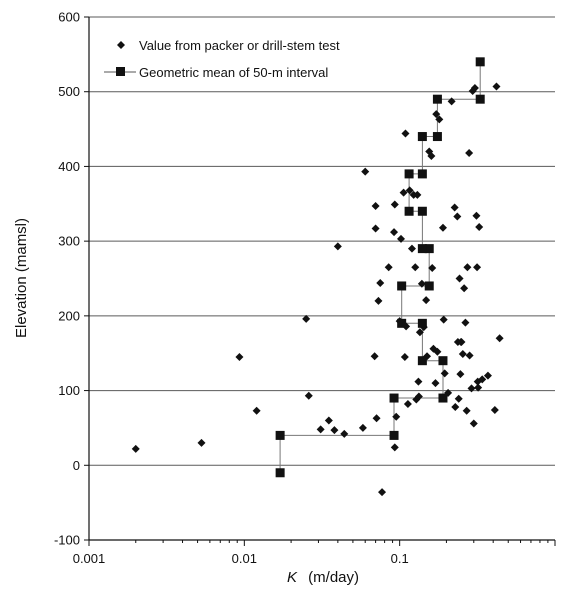  Describe the element at coordinates (76, 465) in the screenshot. I see `y-tick-label: 0` at that location.